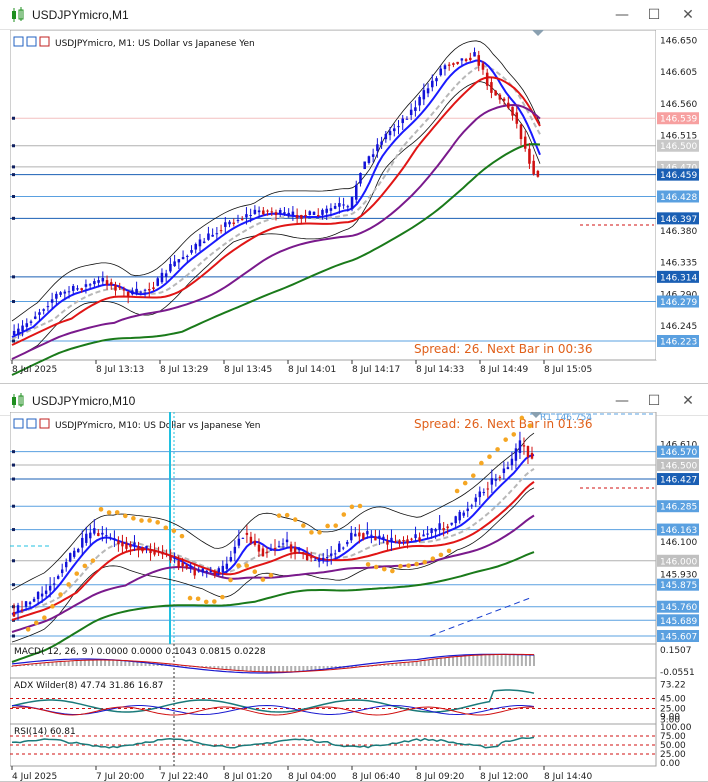  Describe the element at coordinates (678, 105) in the screenshot. I see `price-label: 146.560` at that location.